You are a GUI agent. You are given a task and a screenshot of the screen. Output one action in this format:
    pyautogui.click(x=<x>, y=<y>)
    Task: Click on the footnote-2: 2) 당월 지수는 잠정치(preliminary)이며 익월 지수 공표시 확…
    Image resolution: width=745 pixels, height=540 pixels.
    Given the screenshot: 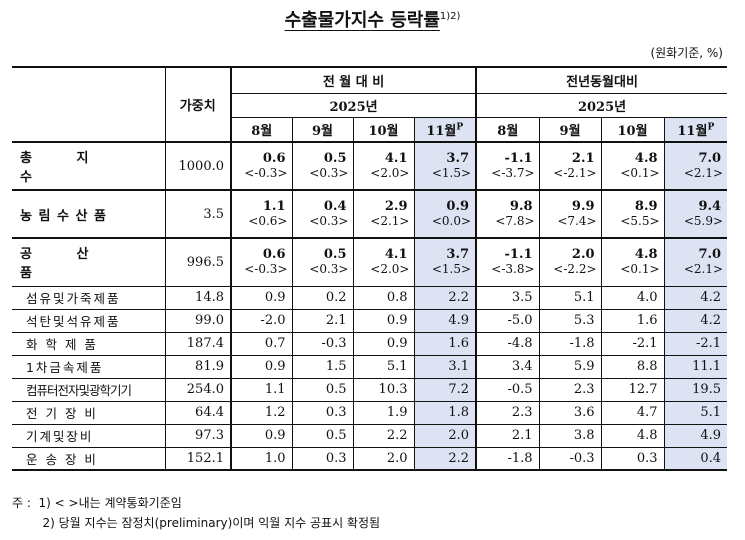 What is the action you would take?
    pyautogui.click(x=196, y=523)
    